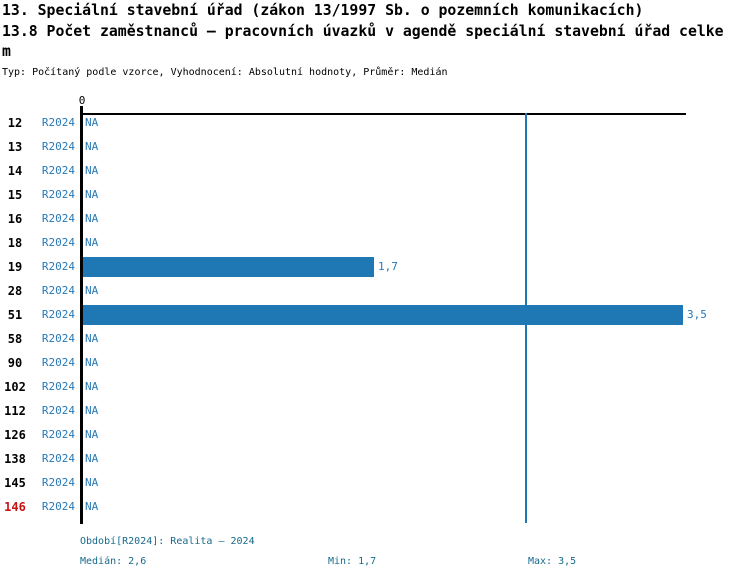  What do you see at coordinates (375, 267) in the screenshot?
I see `chart-row: 19 R2024 1,7` at bounding box center [375, 267].